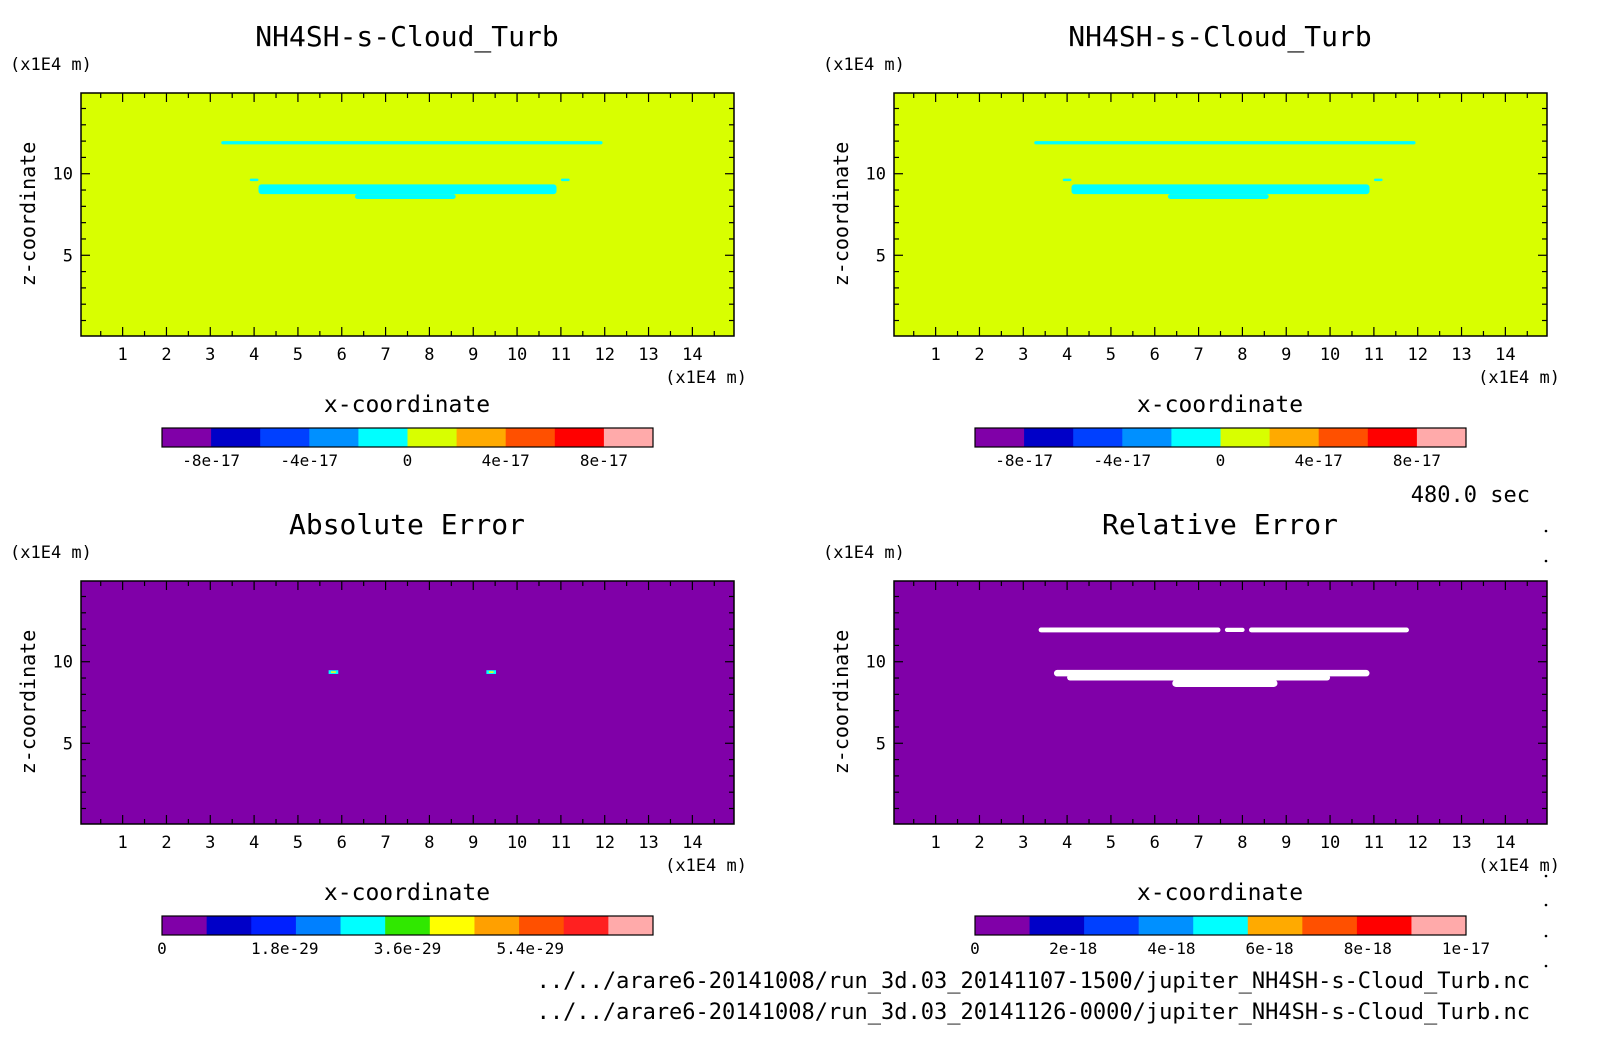 The height and width of the screenshot is (1054, 1604). Describe the element at coordinates (166, 843) in the screenshot. I see `x-tick-label: 2` at that location.